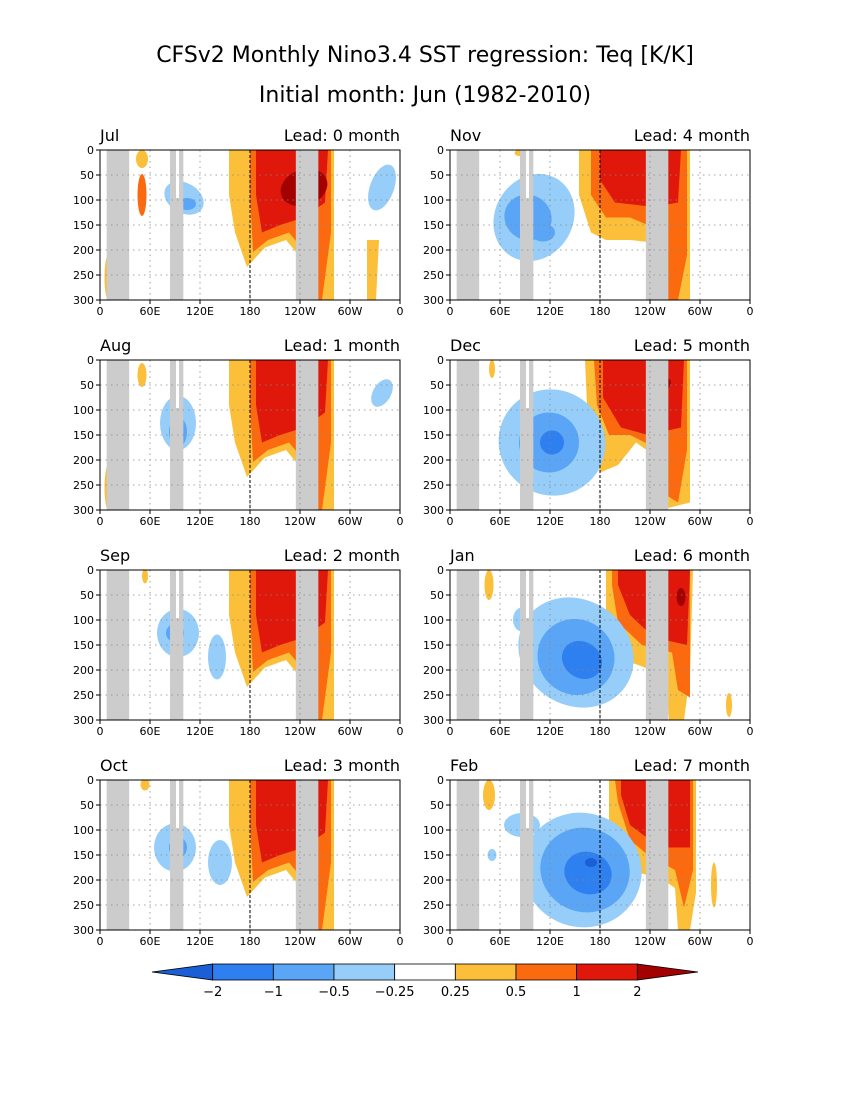  Describe the element at coordinates (462, 555) in the screenshot. I see `panel-month-label: Jan` at that location.